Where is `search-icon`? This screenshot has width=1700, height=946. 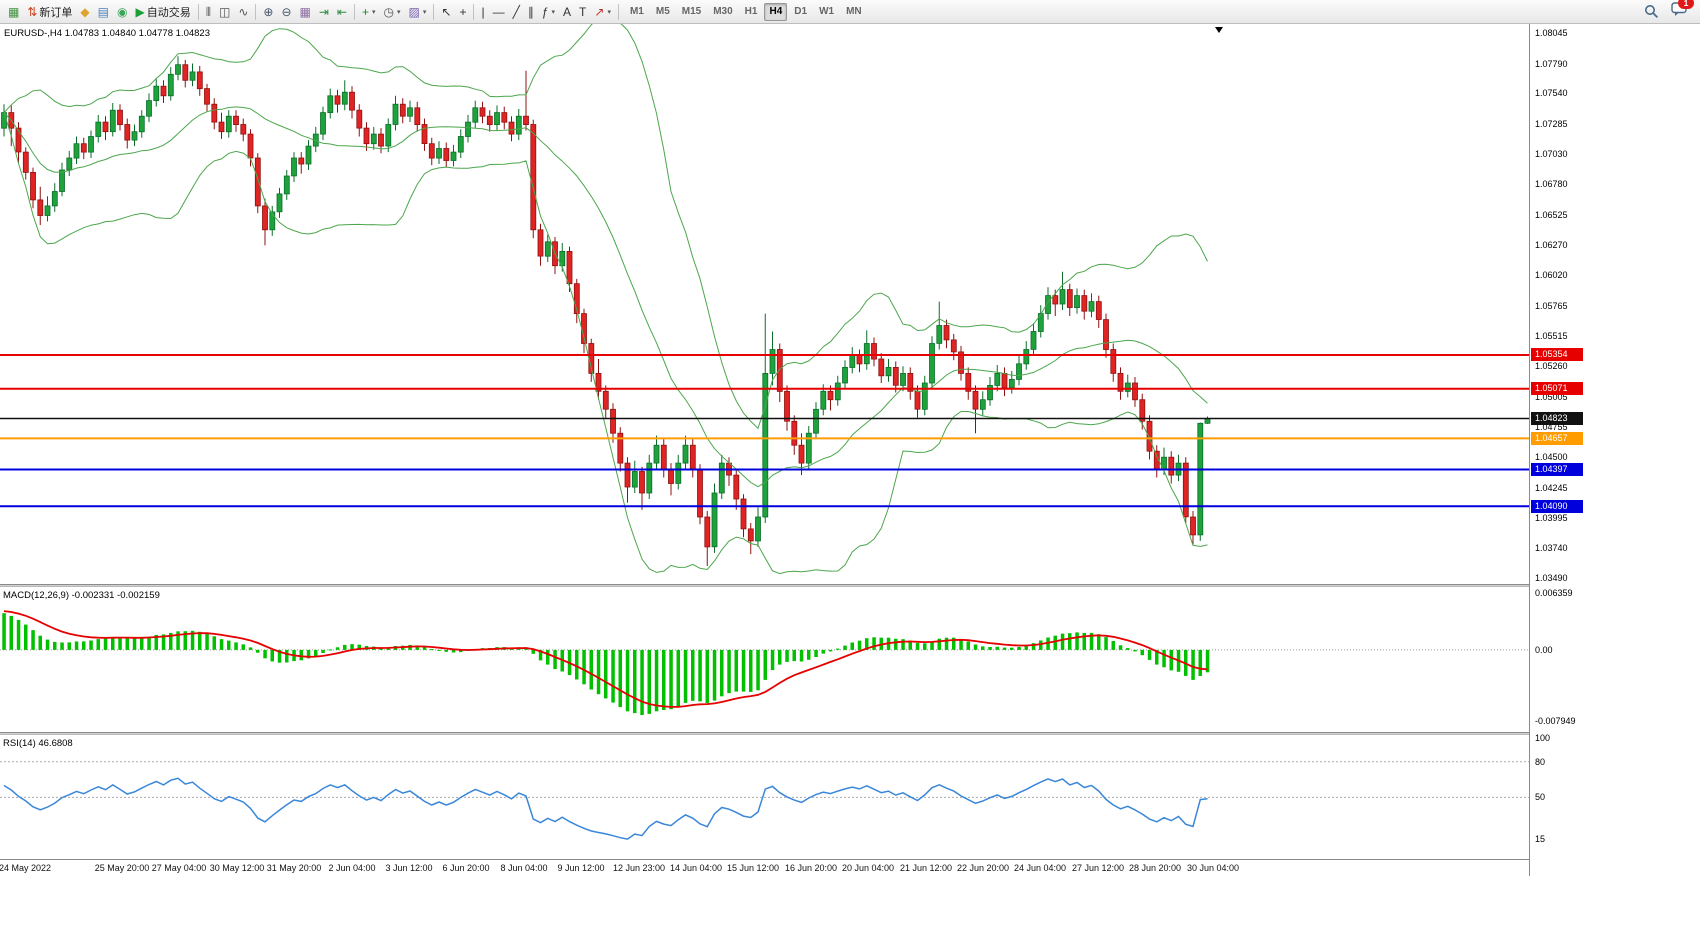 search-icon is located at coordinates (1652, 12).